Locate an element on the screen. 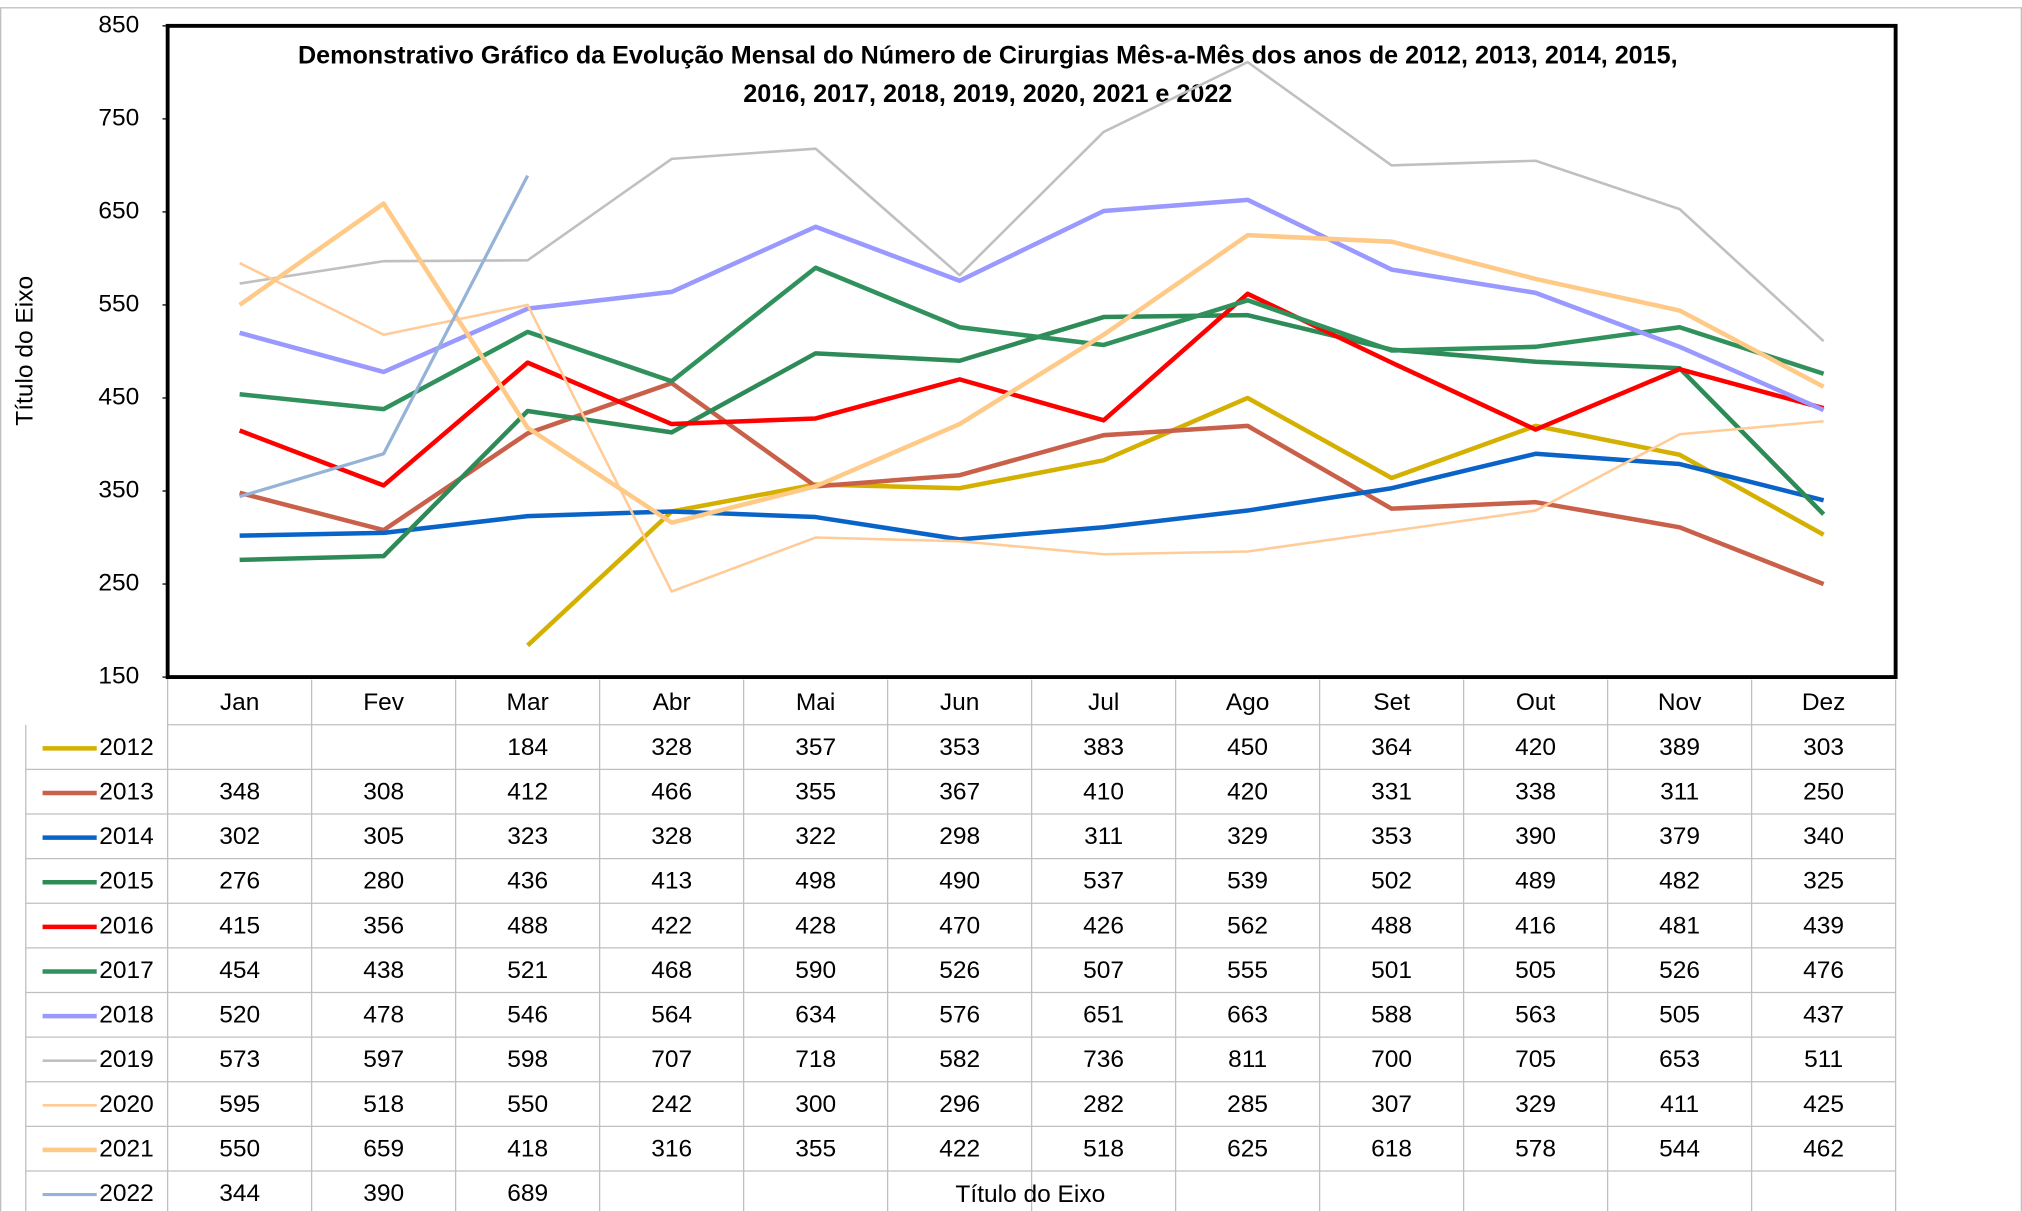 This screenshot has height=1211, width=2022. table-value: 416 is located at coordinates (1535, 925).